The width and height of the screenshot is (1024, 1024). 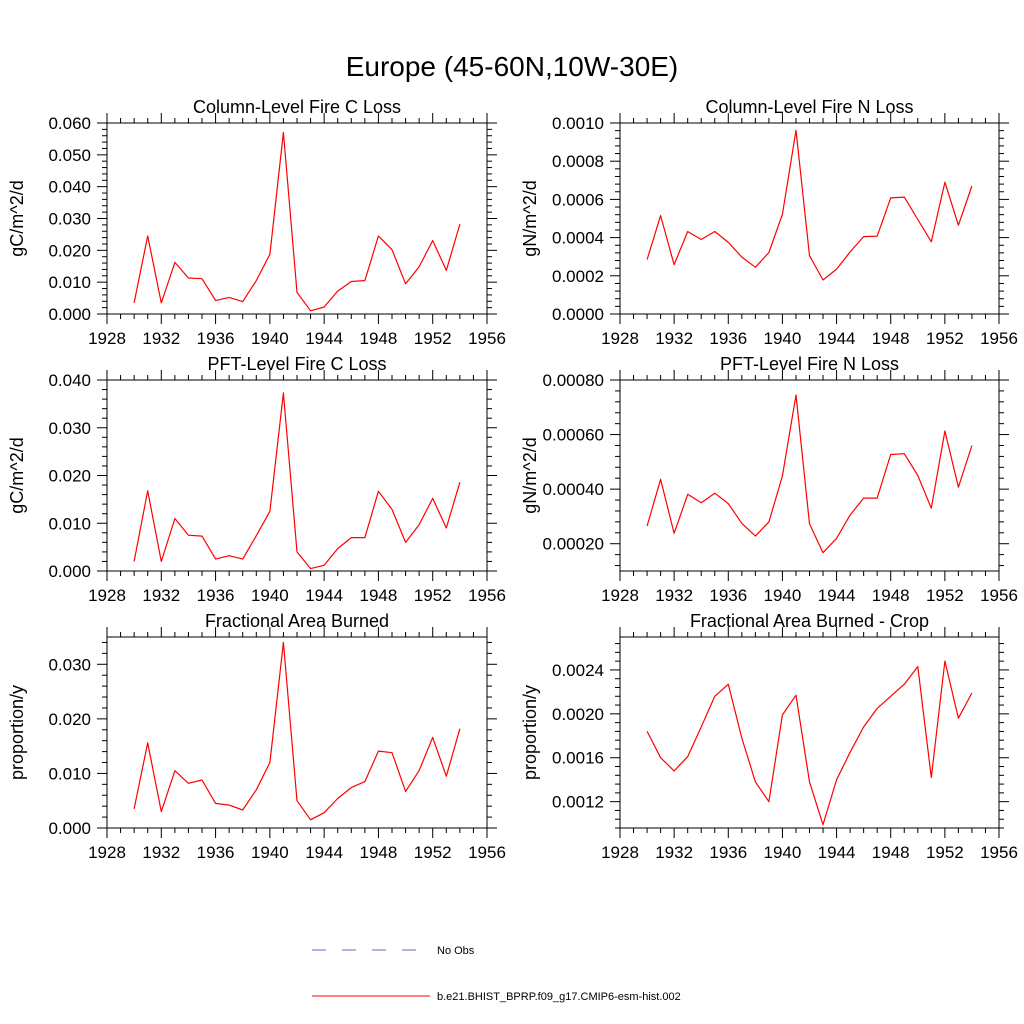 What do you see at coordinates (573, 435) in the screenshot?
I see `y-tick-label: 0.00060` at bounding box center [573, 435].